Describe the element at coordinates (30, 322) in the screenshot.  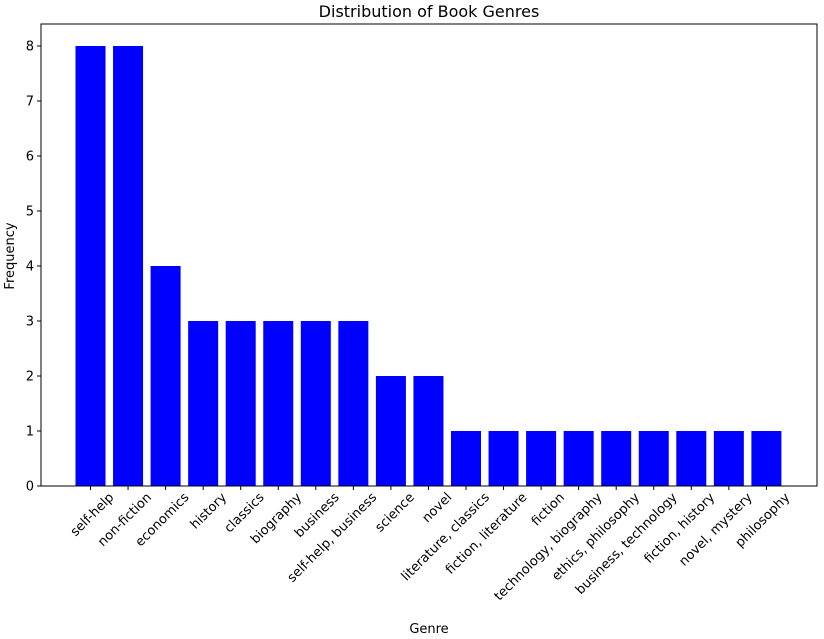
I see `y-tick-label: 3` at that location.